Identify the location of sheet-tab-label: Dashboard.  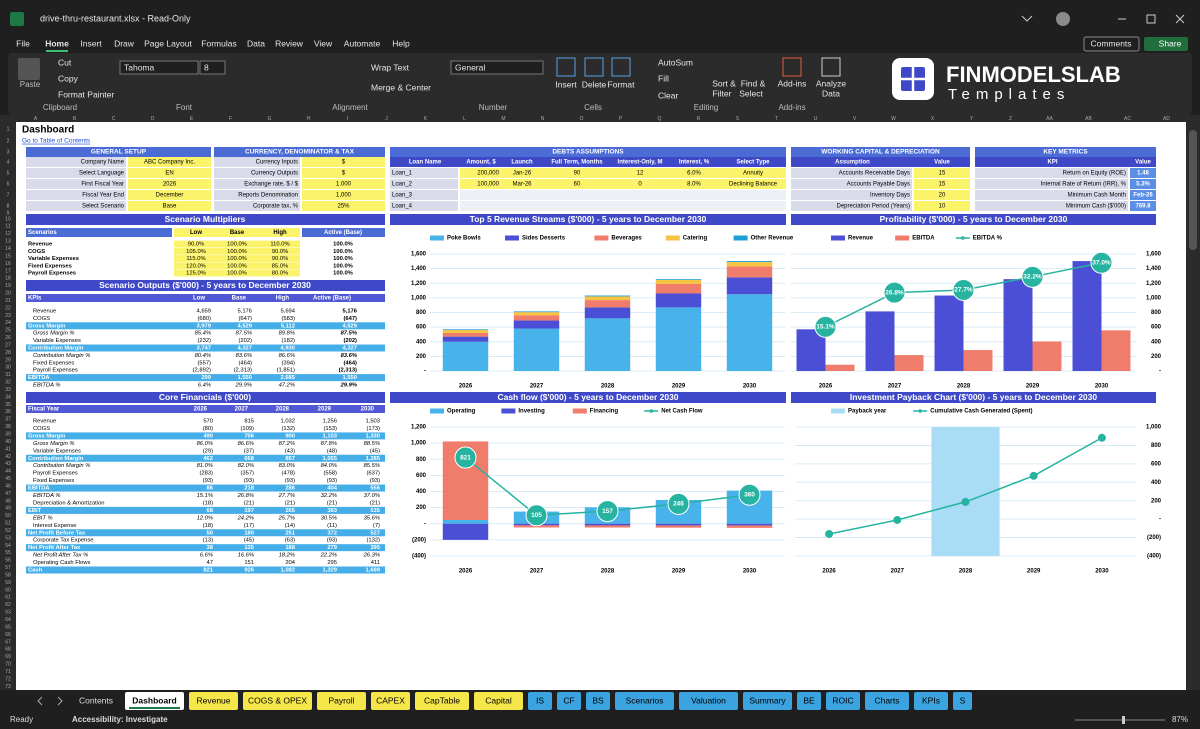
(154, 700).